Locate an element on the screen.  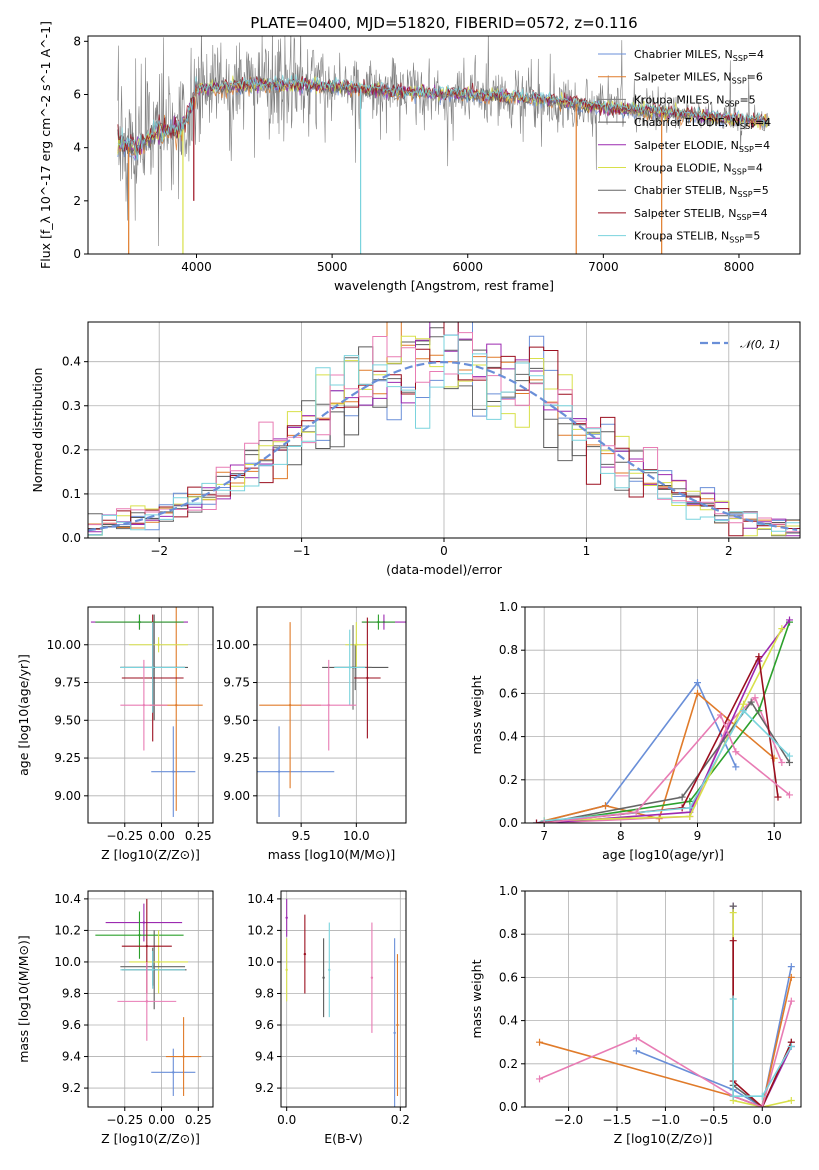
x-tick-label: 10 is located at coordinates (774, 836).